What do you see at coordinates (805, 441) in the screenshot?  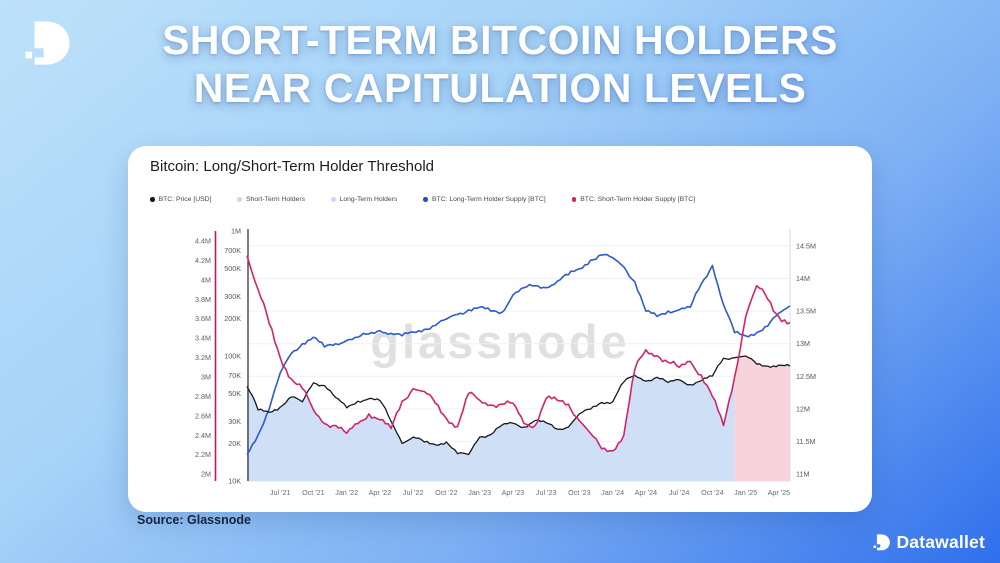 I see `lth-axis-tick: 11.5M` at bounding box center [805, 441].